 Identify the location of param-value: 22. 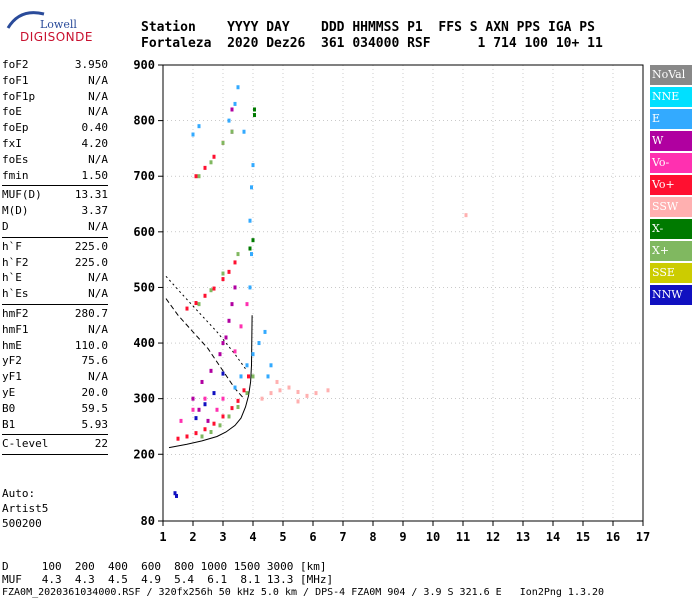
(101, 444).